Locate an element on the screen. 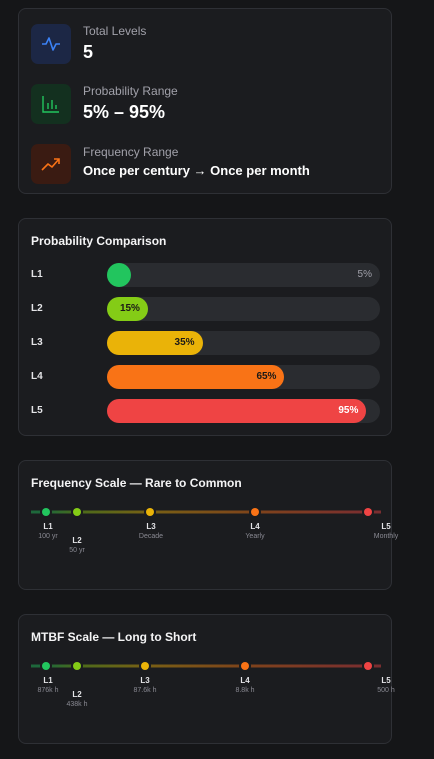 The image size is (434, 759). card-title: Probability Comparison is located at coordinates (99, 241).